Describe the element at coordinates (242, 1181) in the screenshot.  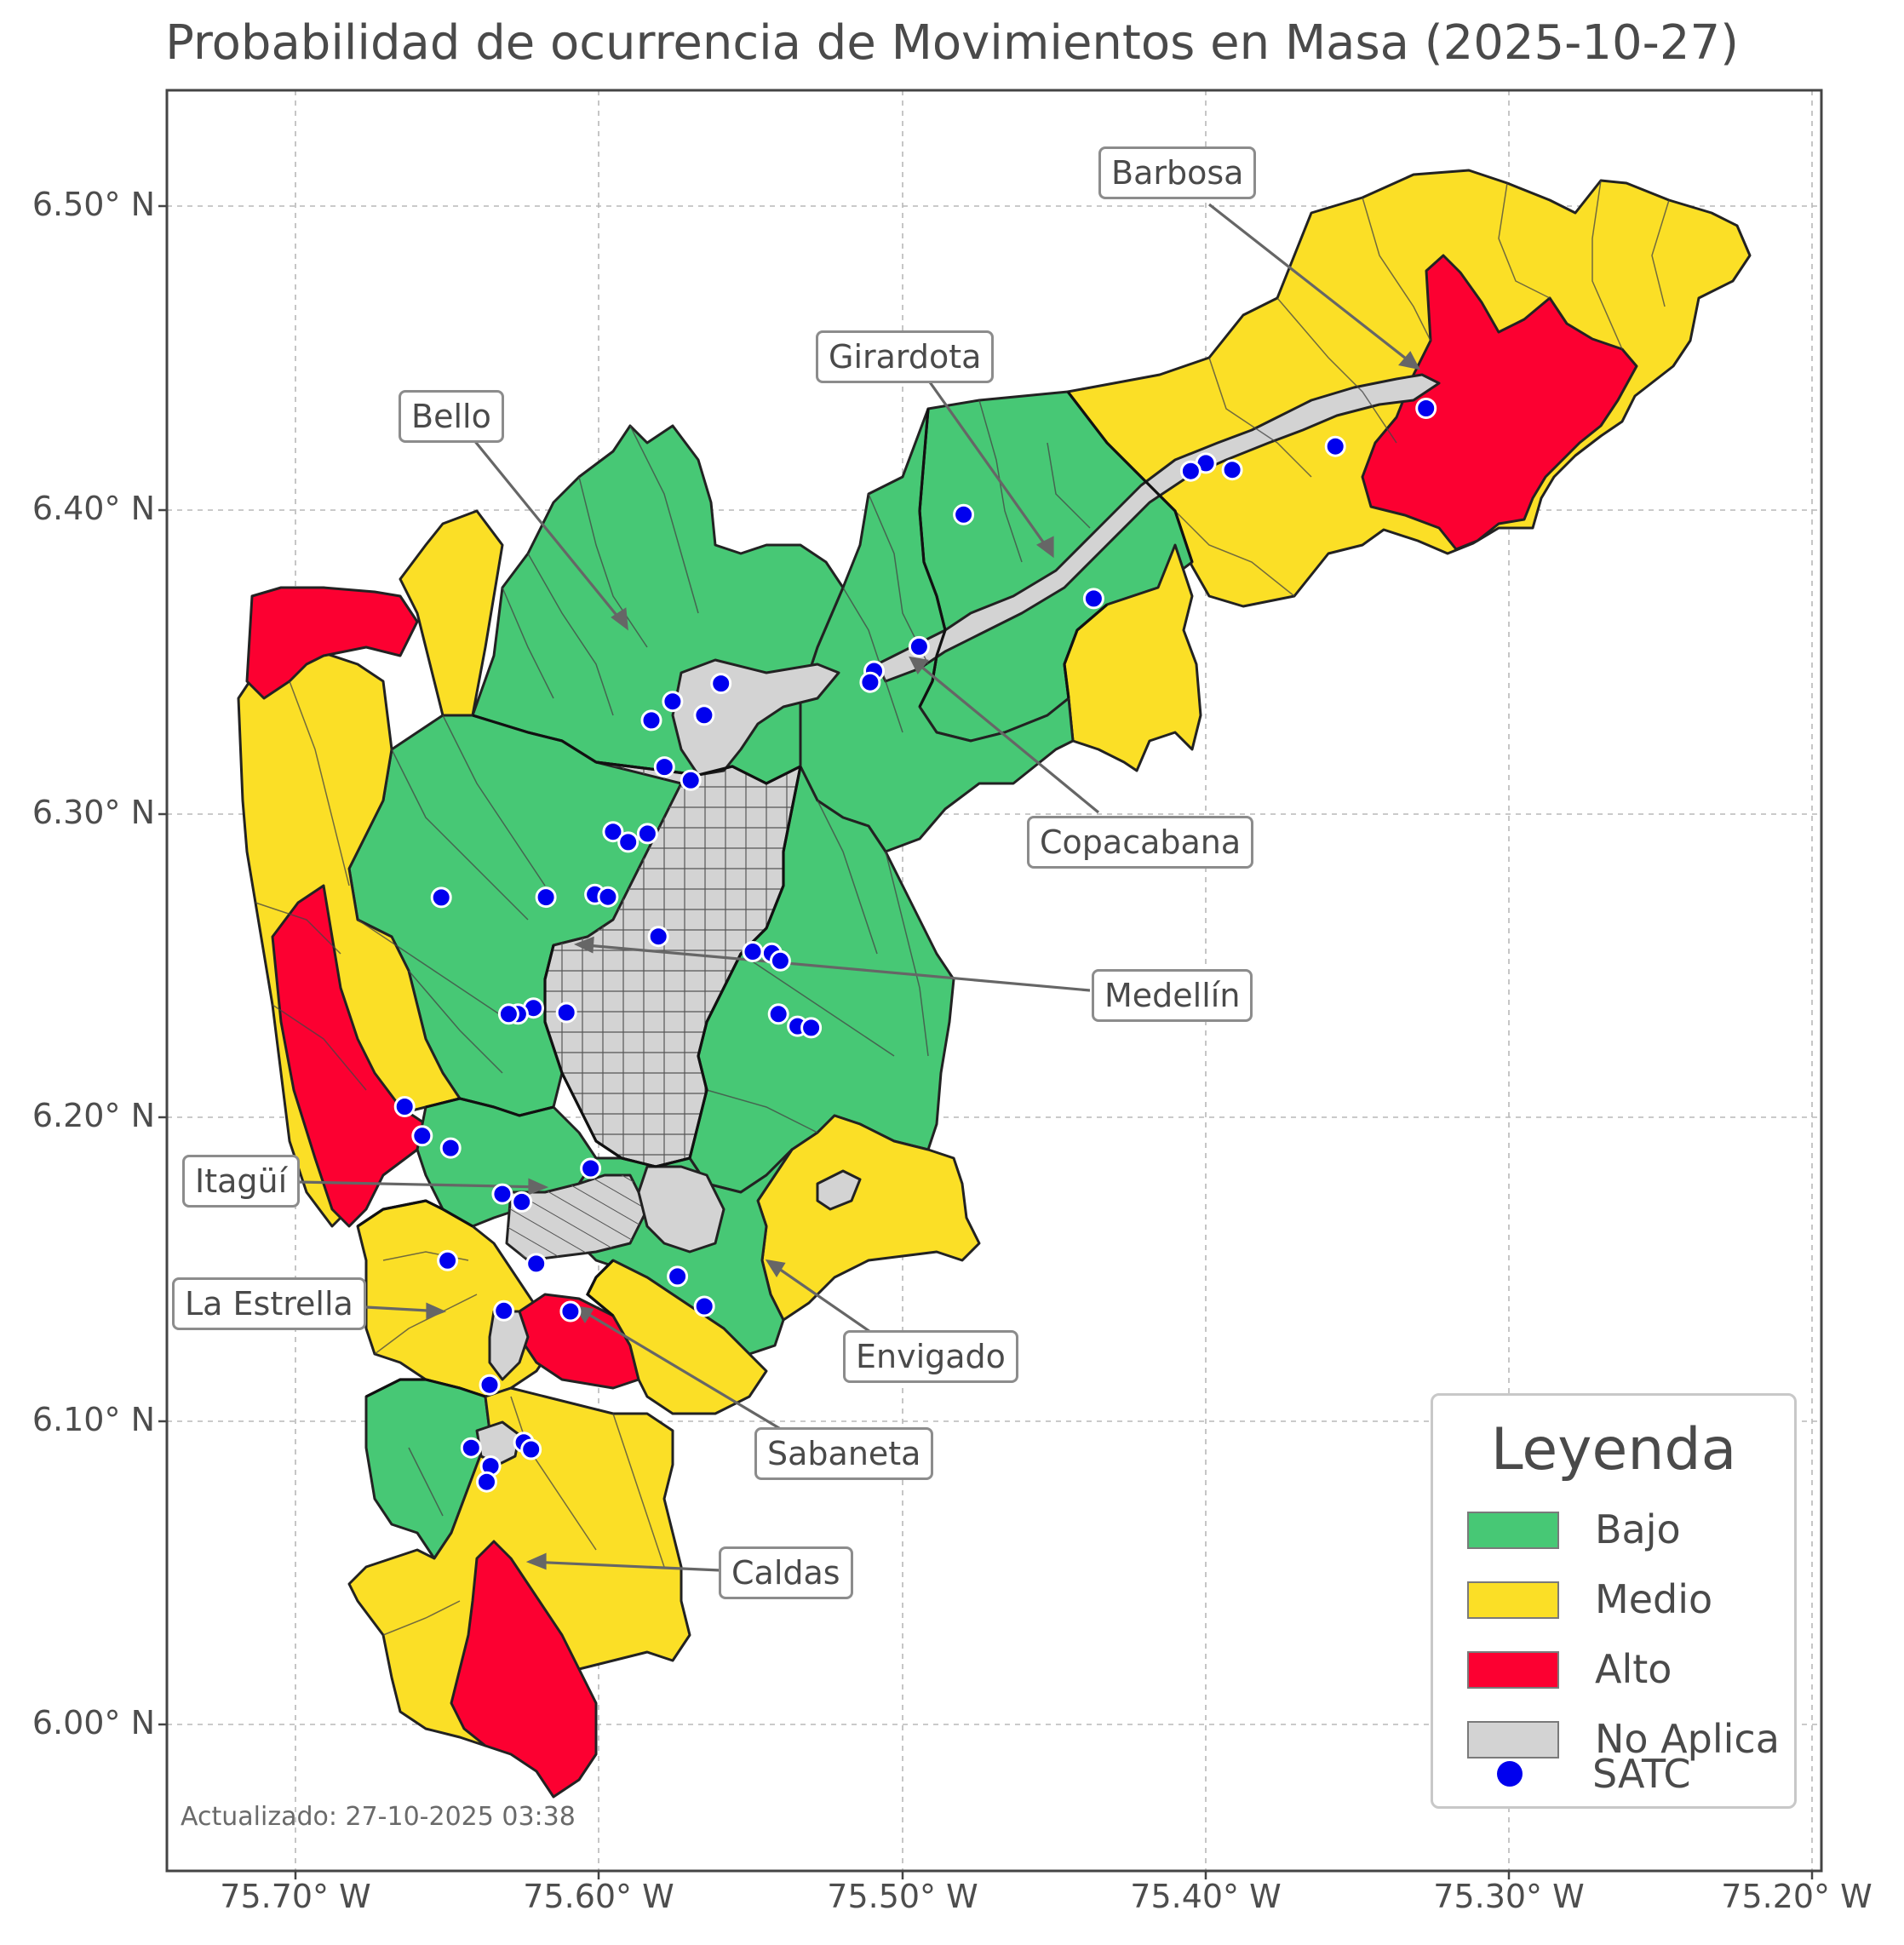
I see `callout-itagui: Itagüí` at that location.